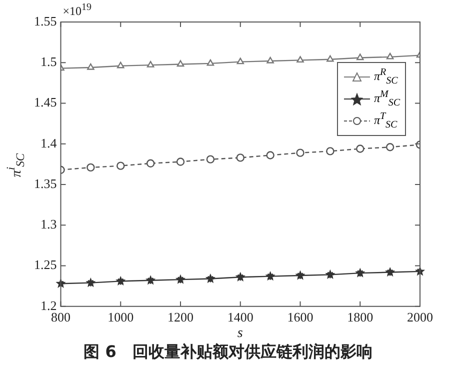 Image resolution: width=456 pixels, height=371 pixels. Describe the element at coordinates (77, 10) in the screenshot. I see `text: ×10$^{19}$` at that location.